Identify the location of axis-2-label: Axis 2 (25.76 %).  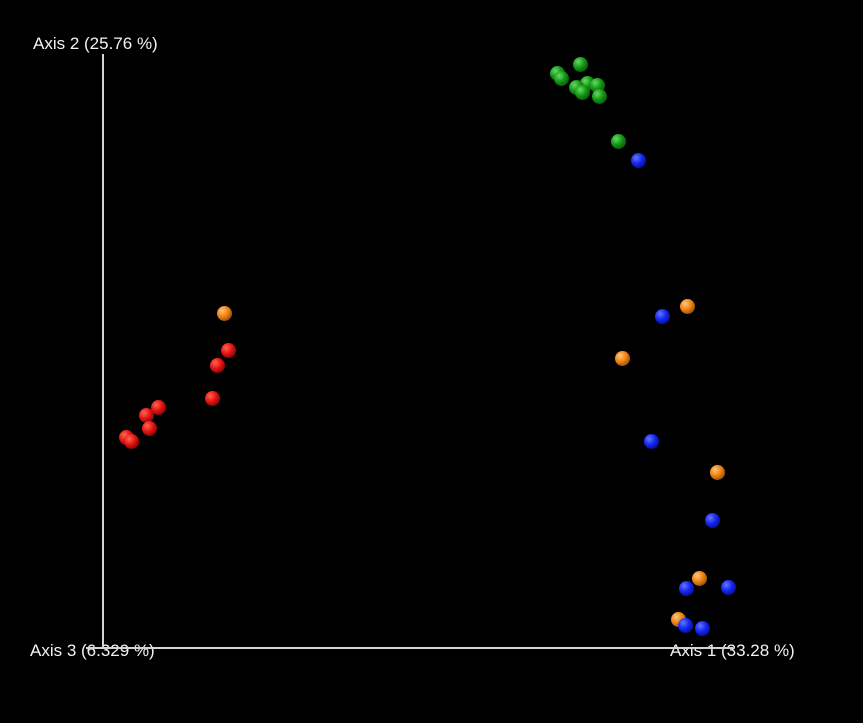
(95, 43).